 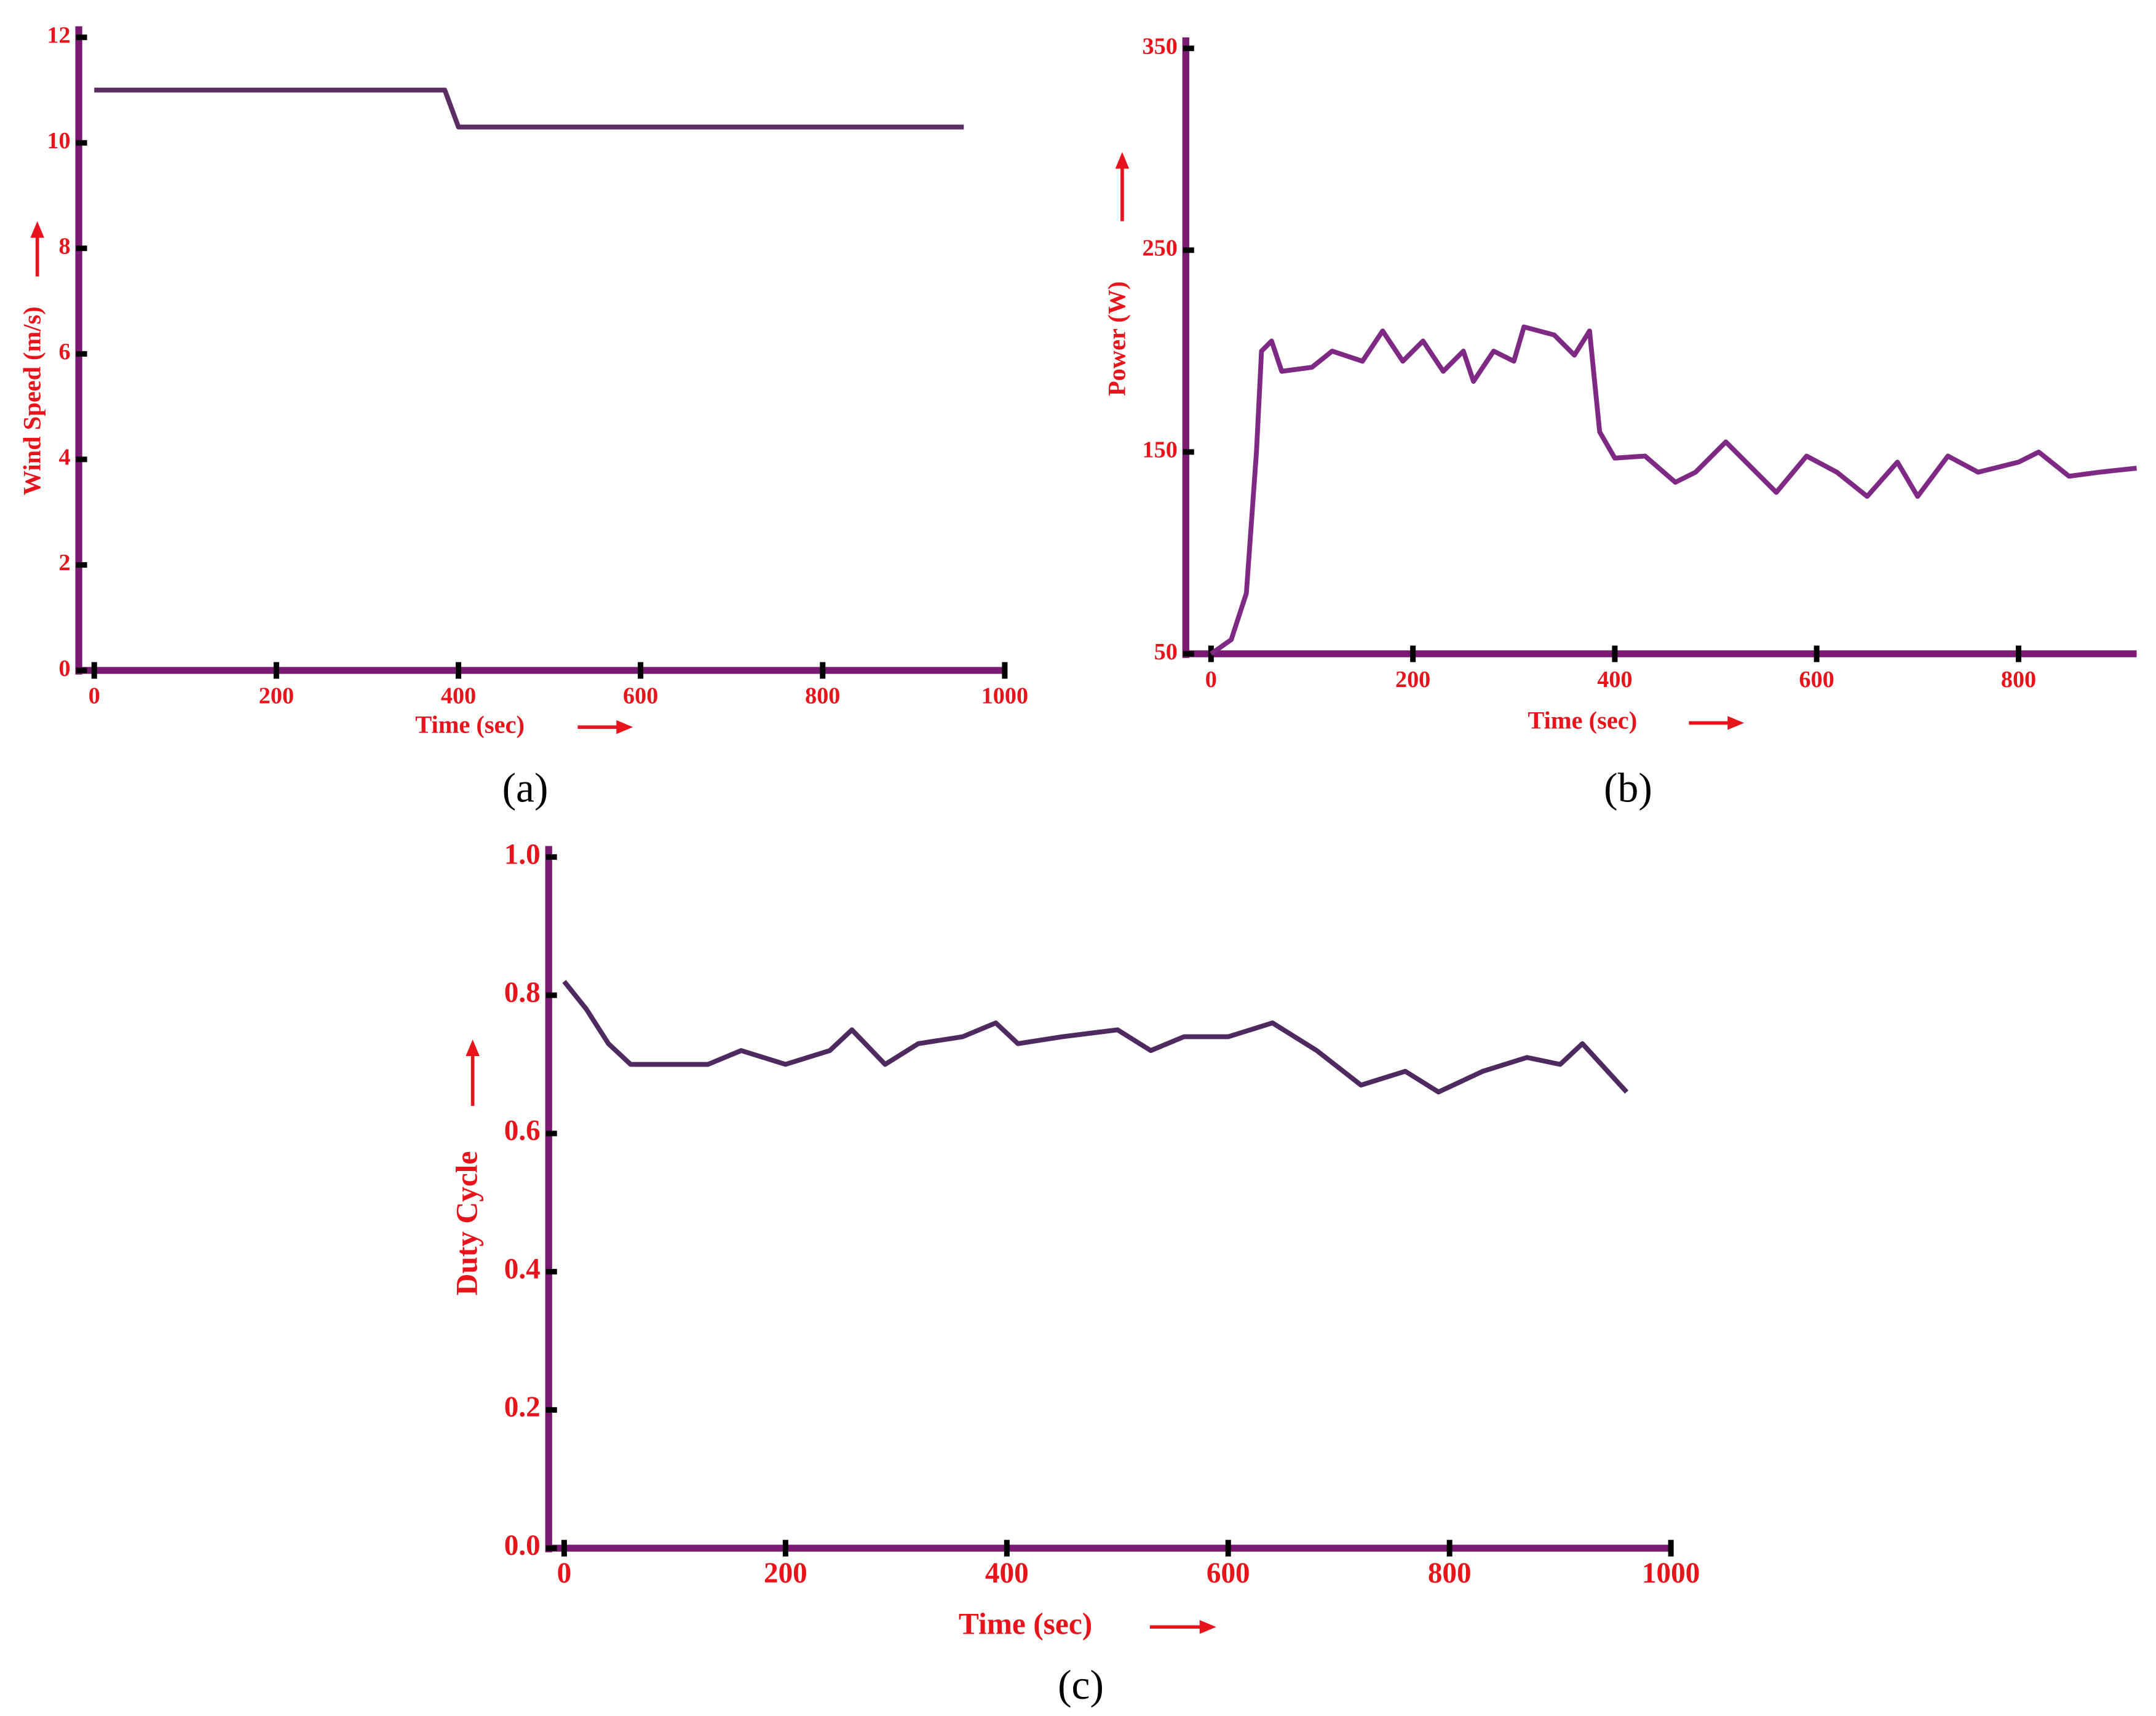 What do you see at coordinates (58, 35) in the screenshot?
I see `y-tick-label: 12` at bounding box center [58, 35].